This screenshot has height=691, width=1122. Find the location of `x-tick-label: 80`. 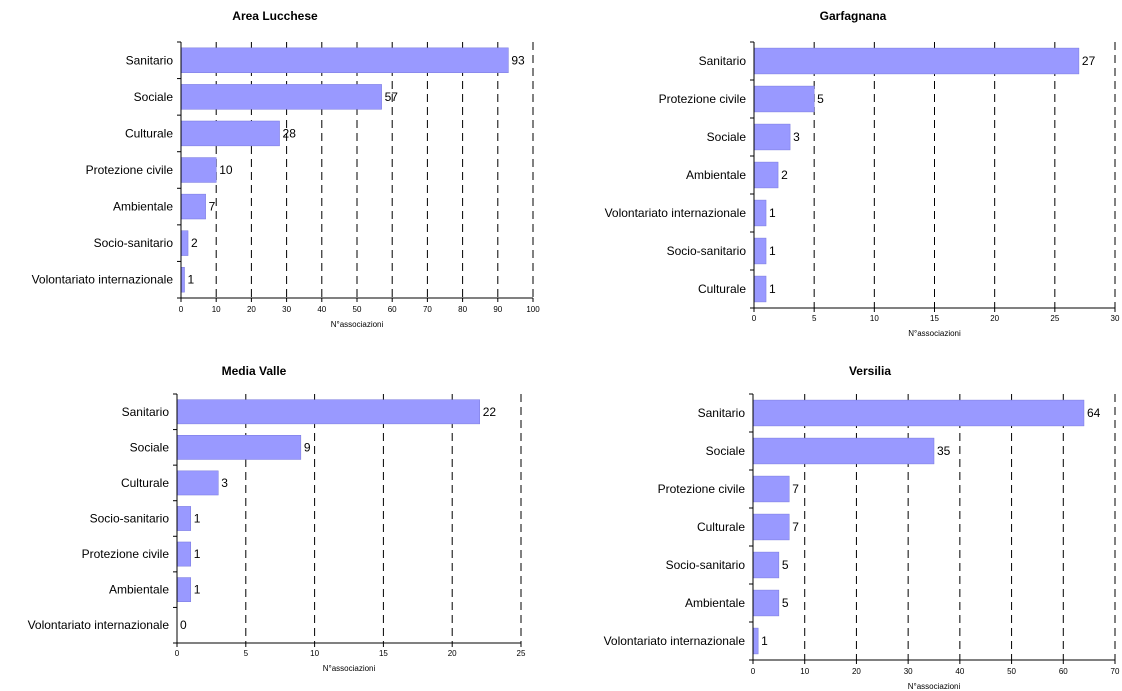

x-tick-label: 80 is located at coordinates (462, 309).